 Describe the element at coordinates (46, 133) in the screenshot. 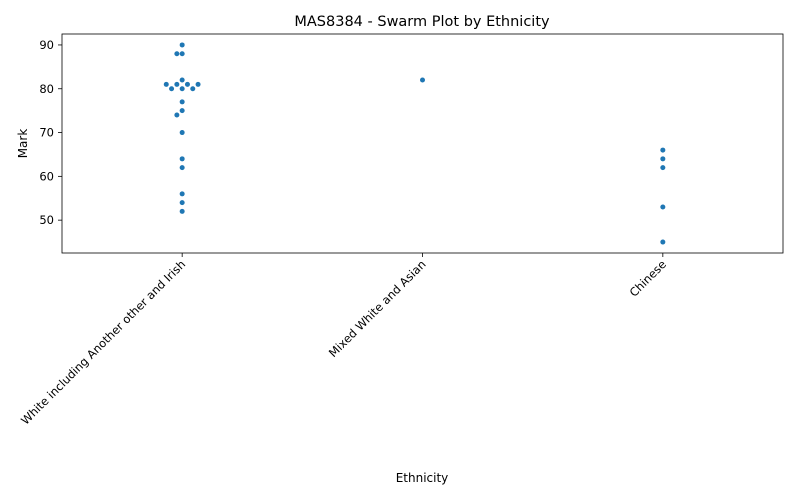

I see `y-tick-label: 70` at that location.